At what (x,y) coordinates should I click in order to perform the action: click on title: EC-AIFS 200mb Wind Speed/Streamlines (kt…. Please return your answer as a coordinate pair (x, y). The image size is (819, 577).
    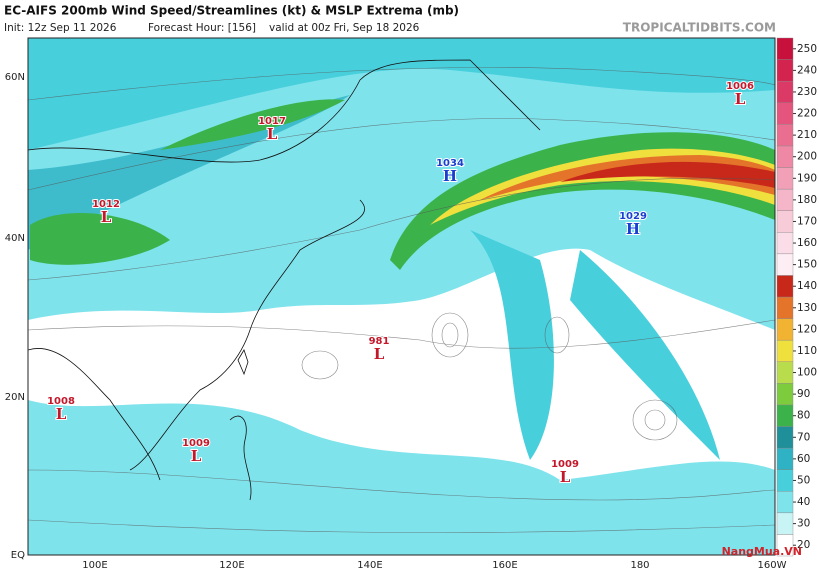
    Looking at the image, I should click on (231, 11).